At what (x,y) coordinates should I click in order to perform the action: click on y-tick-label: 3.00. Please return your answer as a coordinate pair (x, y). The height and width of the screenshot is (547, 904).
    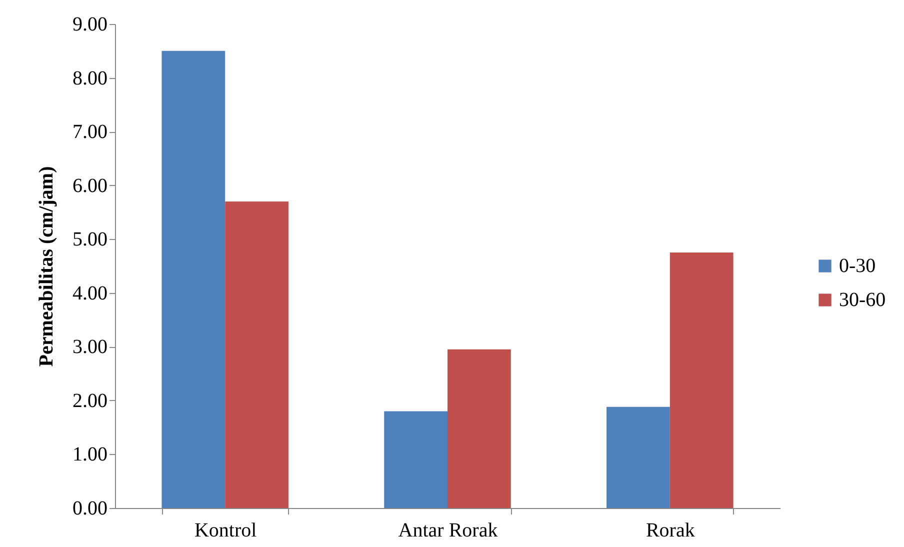
    Looking at the image, I should click on (90, 347).